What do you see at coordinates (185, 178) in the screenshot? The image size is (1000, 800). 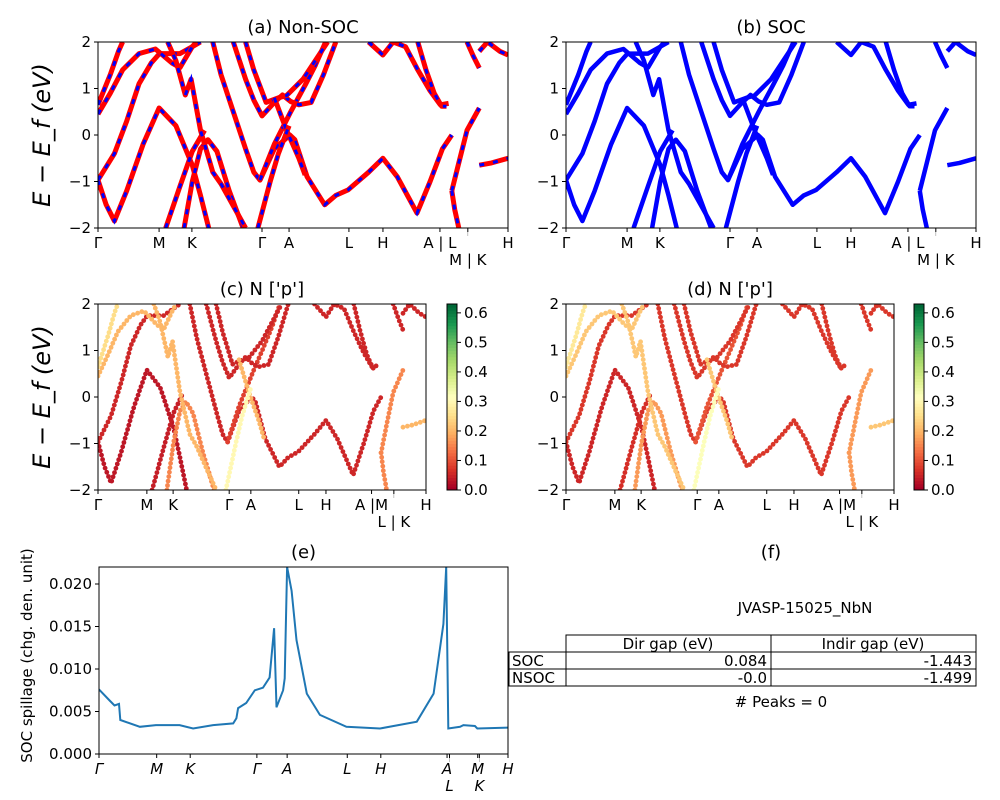 I see `band-line-nsoc` at bounding box center [185, 178].